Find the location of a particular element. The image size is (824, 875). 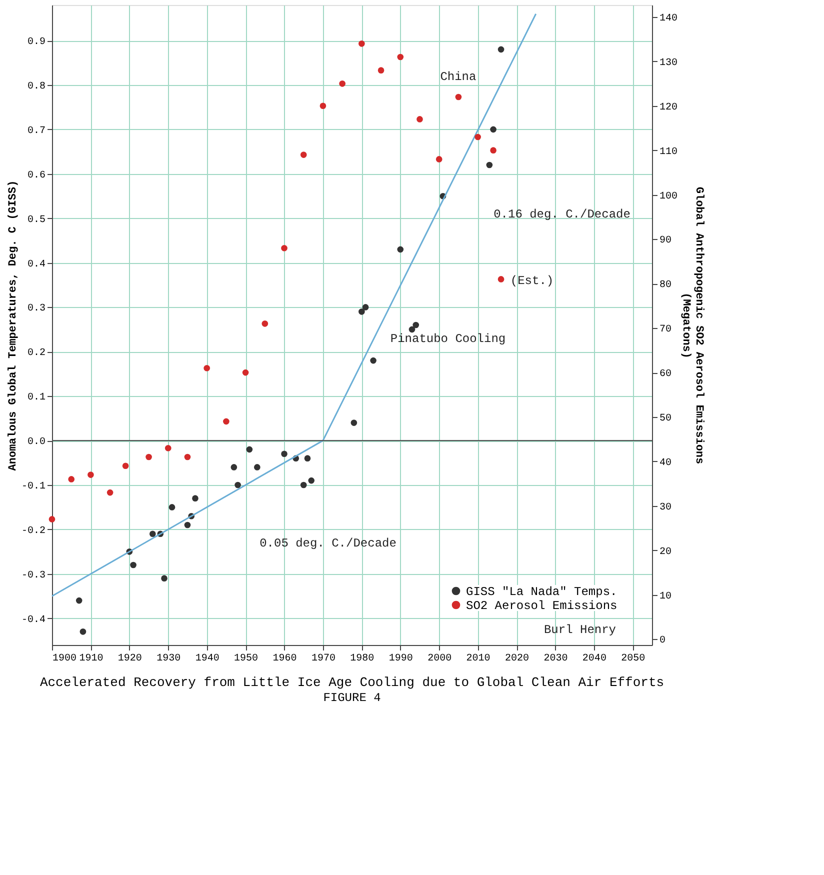

x-tick-label: 1970 is located at coordinates (323, 659).